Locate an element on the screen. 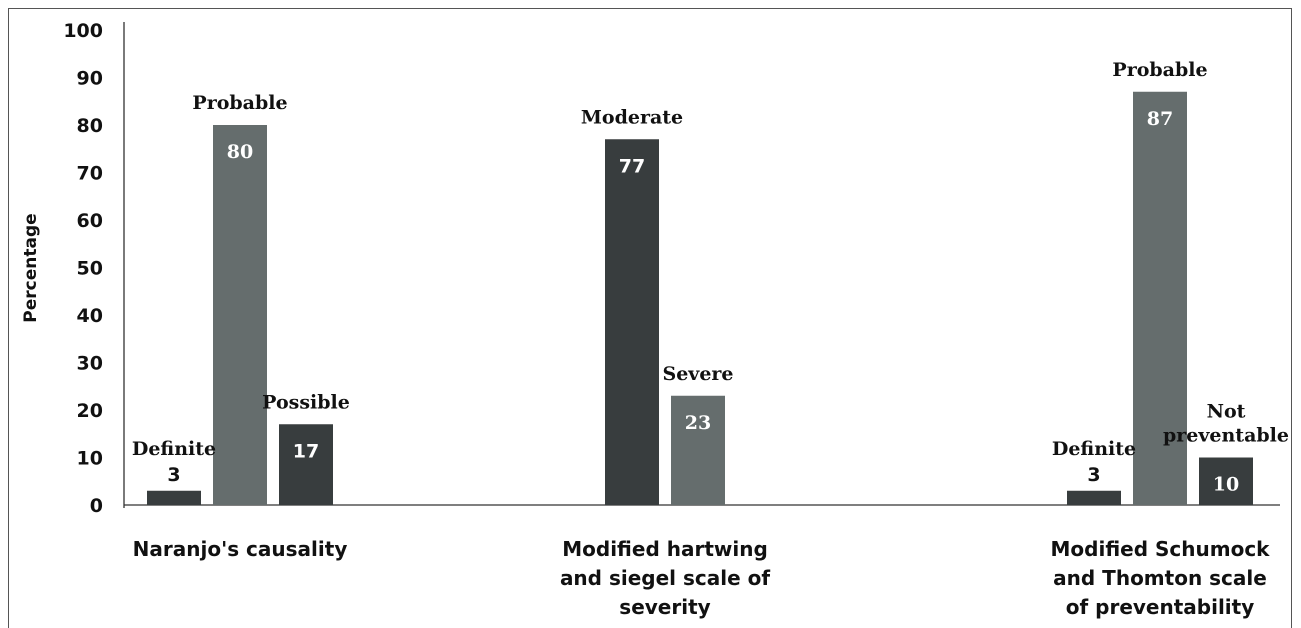 This screenshot has height=628, width=1301. group-label: Modified hartwing is located at coordinates (665, 549).